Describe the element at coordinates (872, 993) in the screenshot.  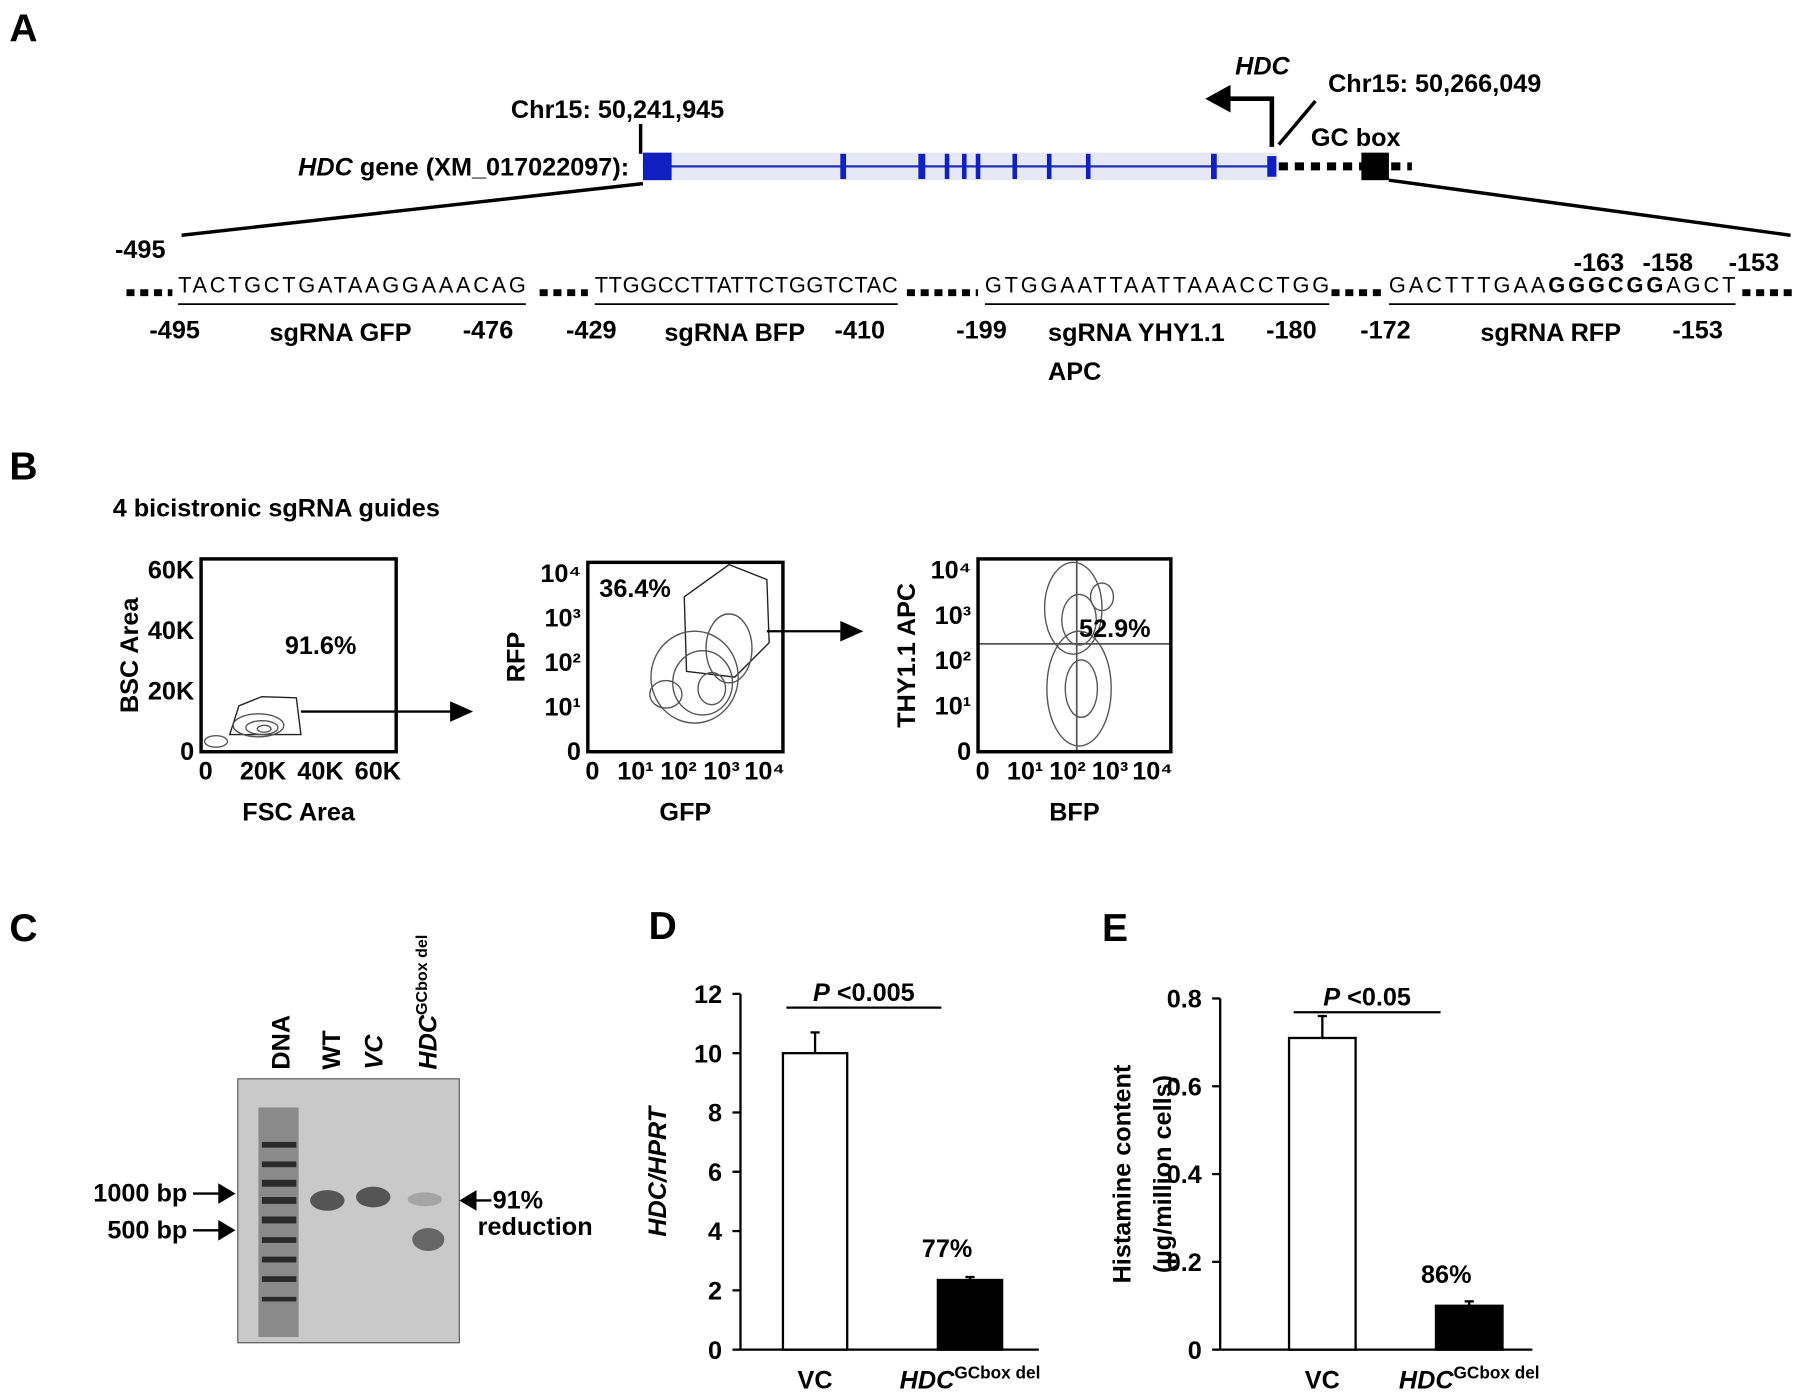
I see `p-text: <0.005` at that location.